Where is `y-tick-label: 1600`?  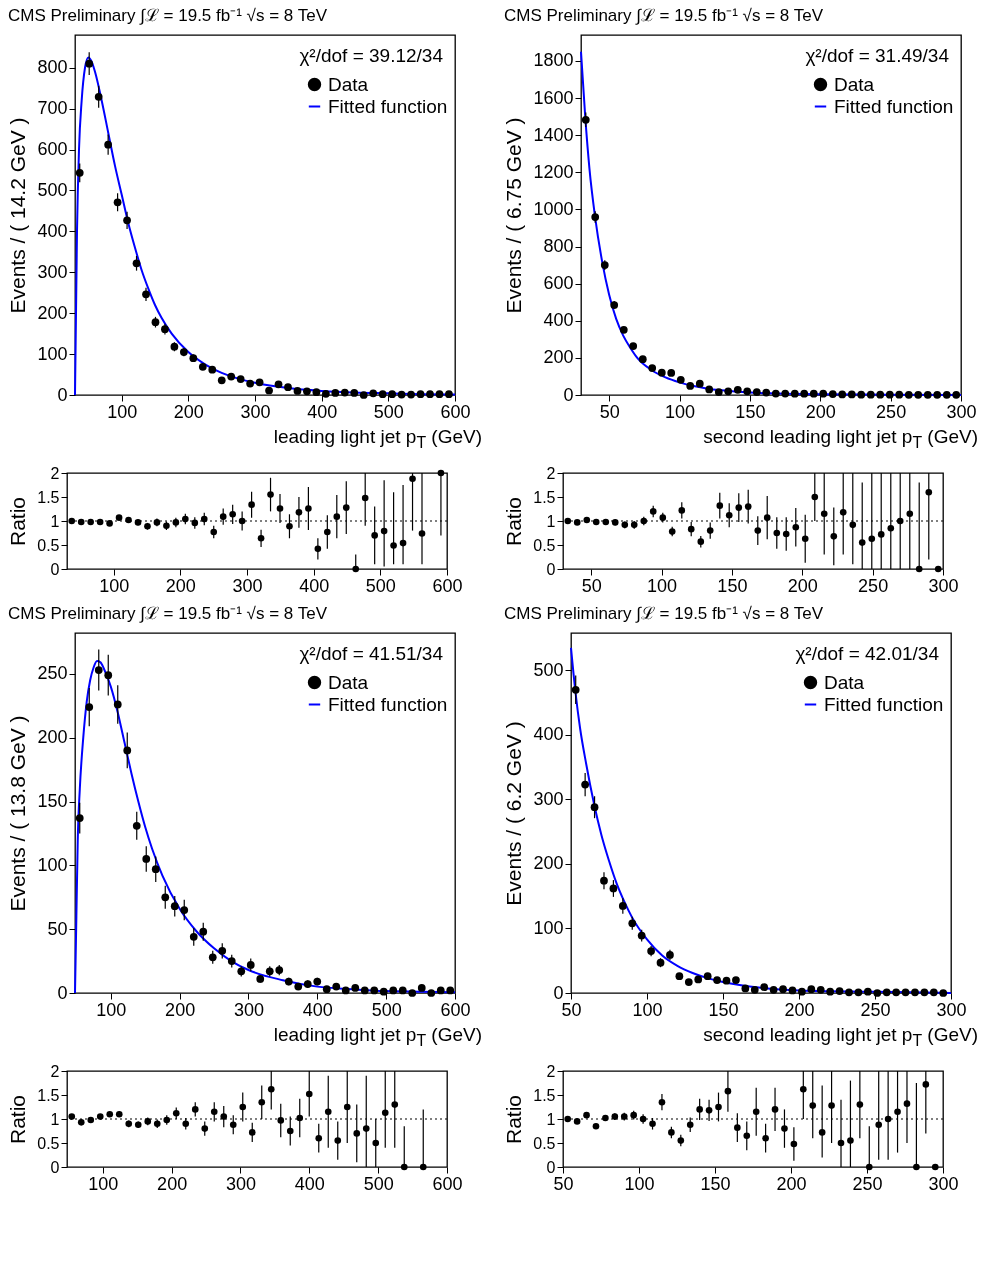
y-tick-label: 1600 is located at coordinates (553, 97).